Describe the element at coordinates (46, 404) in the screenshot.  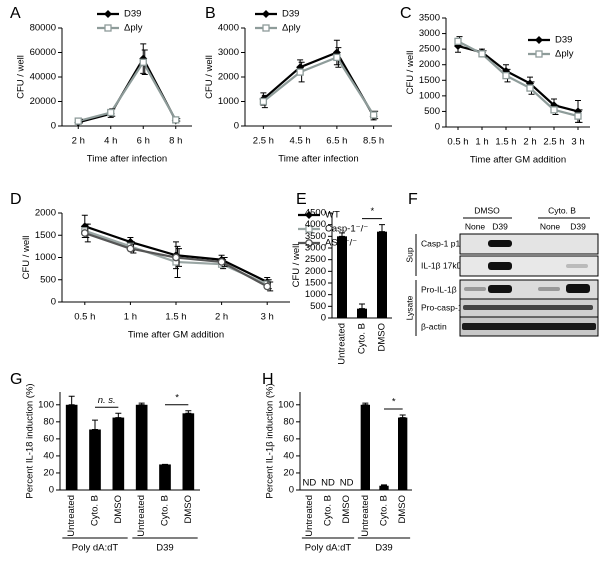
I see `y-tick-label: 100` at that location.